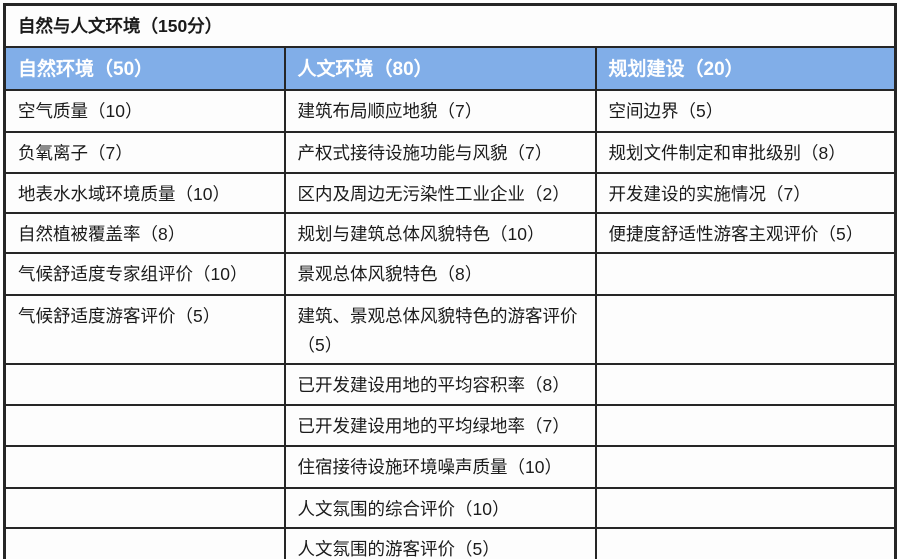 Image resolution: width=900 pixels, height=559 pixels. Describe the element at coordinates (440, 542) in the screenshot. I see `table-cell: 人文氛围的游客评价（5）` at that location.